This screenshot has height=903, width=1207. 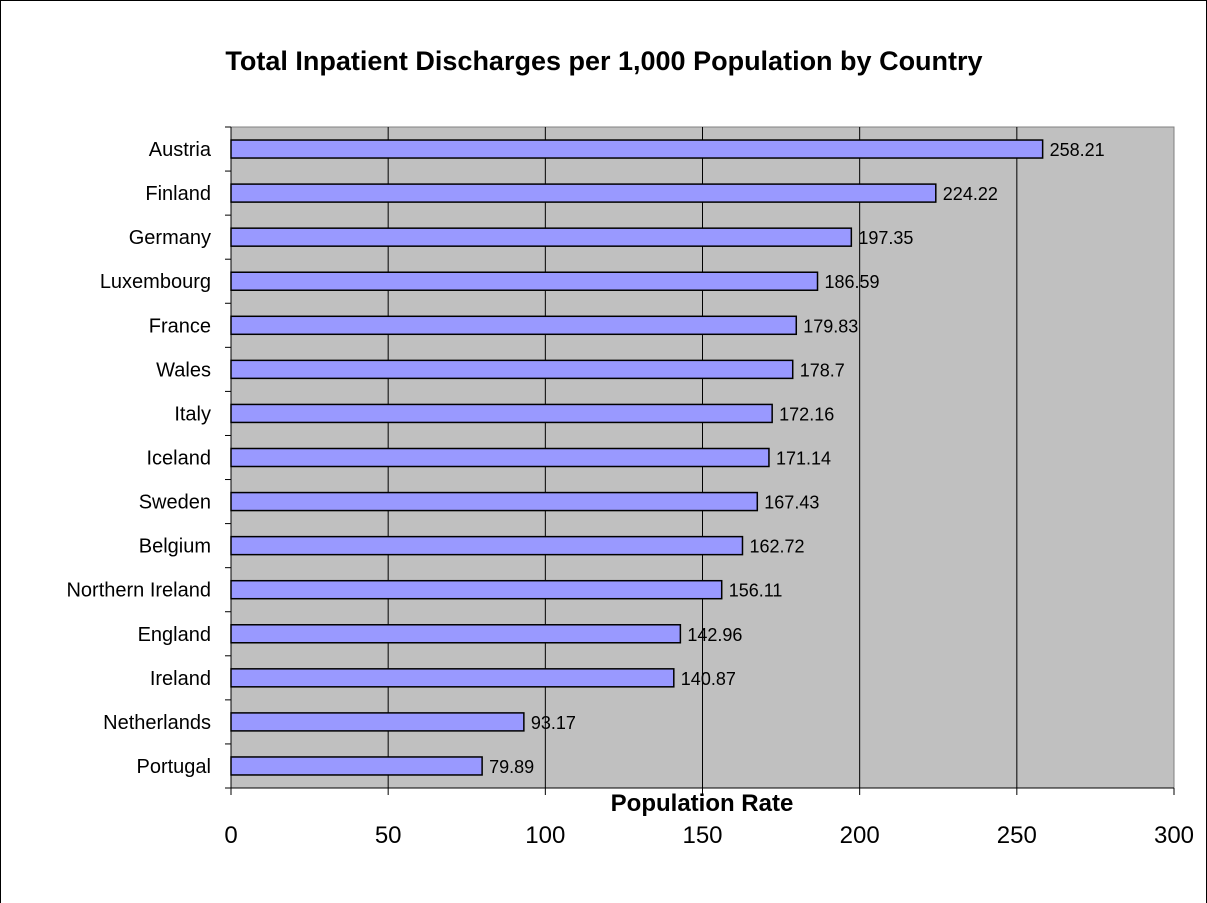 What do you see at coordinates (512, 369) in the screenshot?
I see `bar-wales` at bounding box center [512, 369].